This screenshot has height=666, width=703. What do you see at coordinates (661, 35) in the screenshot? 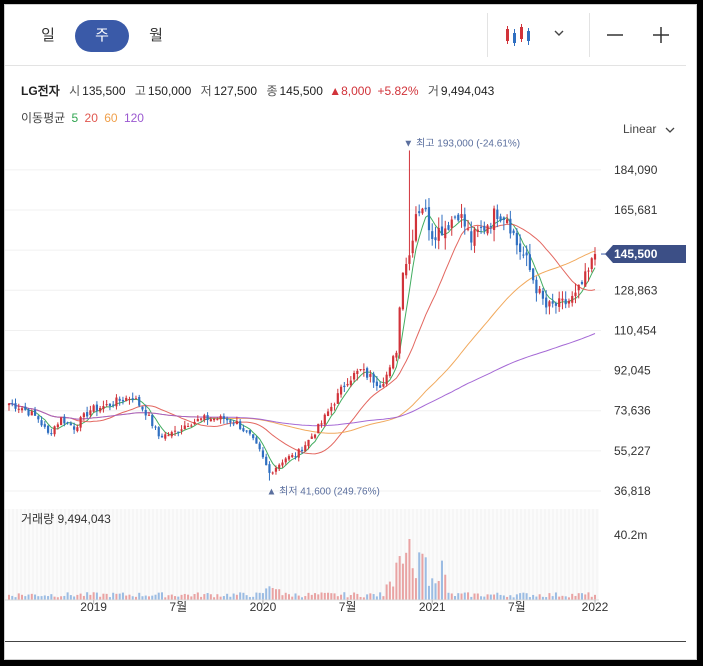
I see `zoom-in-icon` at bounding box center [661, 35].